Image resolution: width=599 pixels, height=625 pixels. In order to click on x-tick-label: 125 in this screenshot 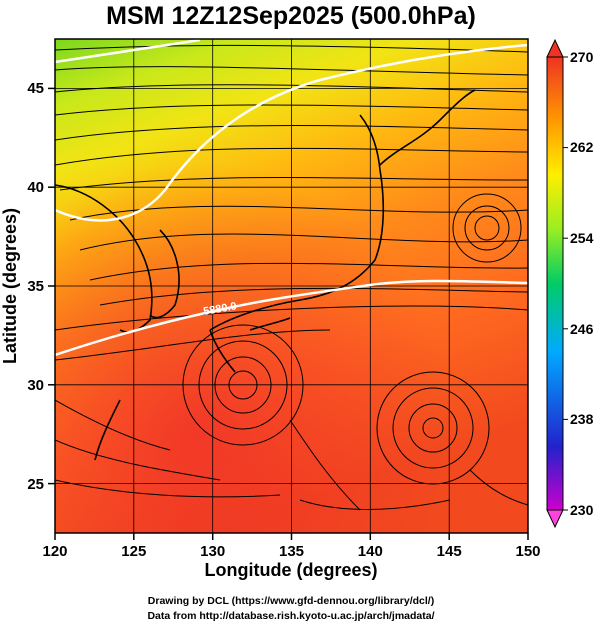, I will do `click(133, 551)`.